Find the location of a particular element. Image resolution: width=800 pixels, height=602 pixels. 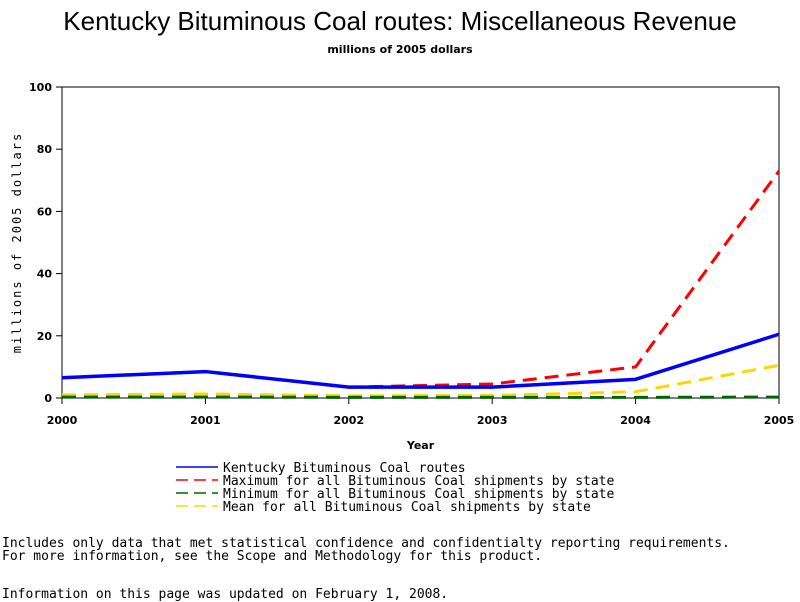

x-tick-label: 2005 is located at coordinates (779, 420).